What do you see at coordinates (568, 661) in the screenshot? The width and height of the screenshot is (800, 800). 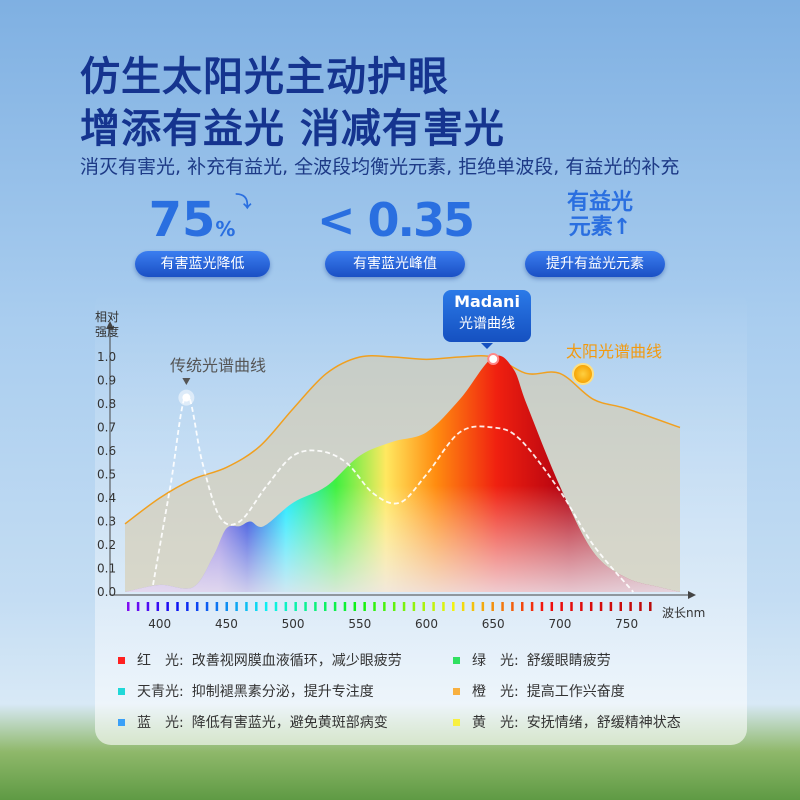 I see `legend-desc: 舒缓眼睛疲劳` at bounding box center [568, 661].